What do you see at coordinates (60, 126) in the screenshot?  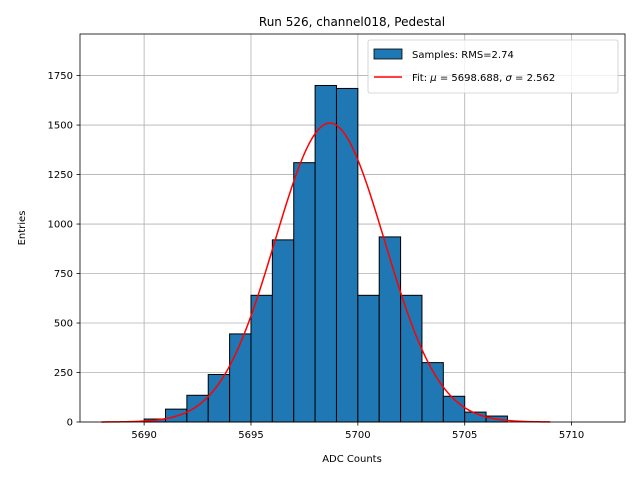 I see `y-tick-label: 1500` at bounding box center [60, 126].